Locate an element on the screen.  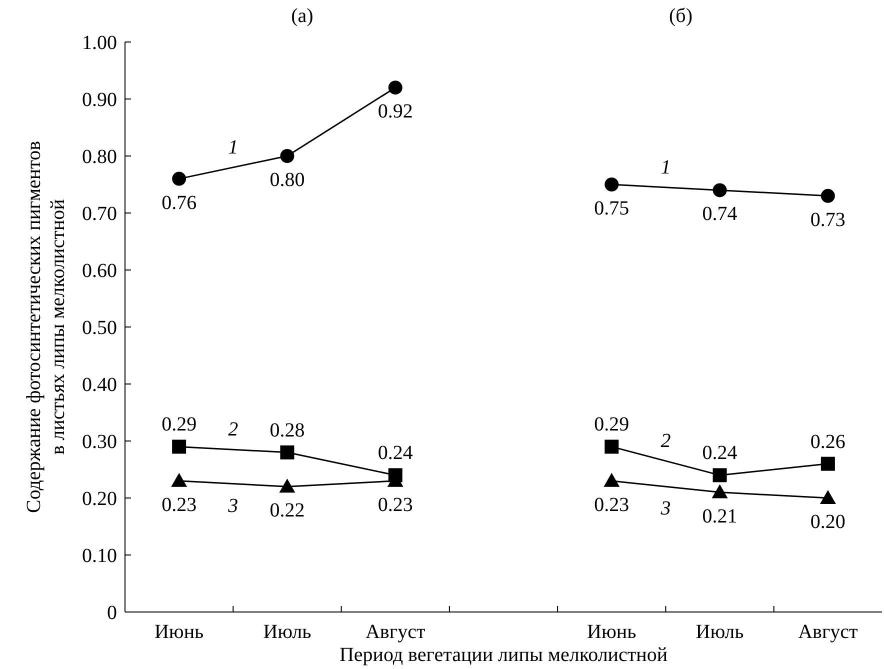
data-label: 0.26 is located at coordinates (828, 441).